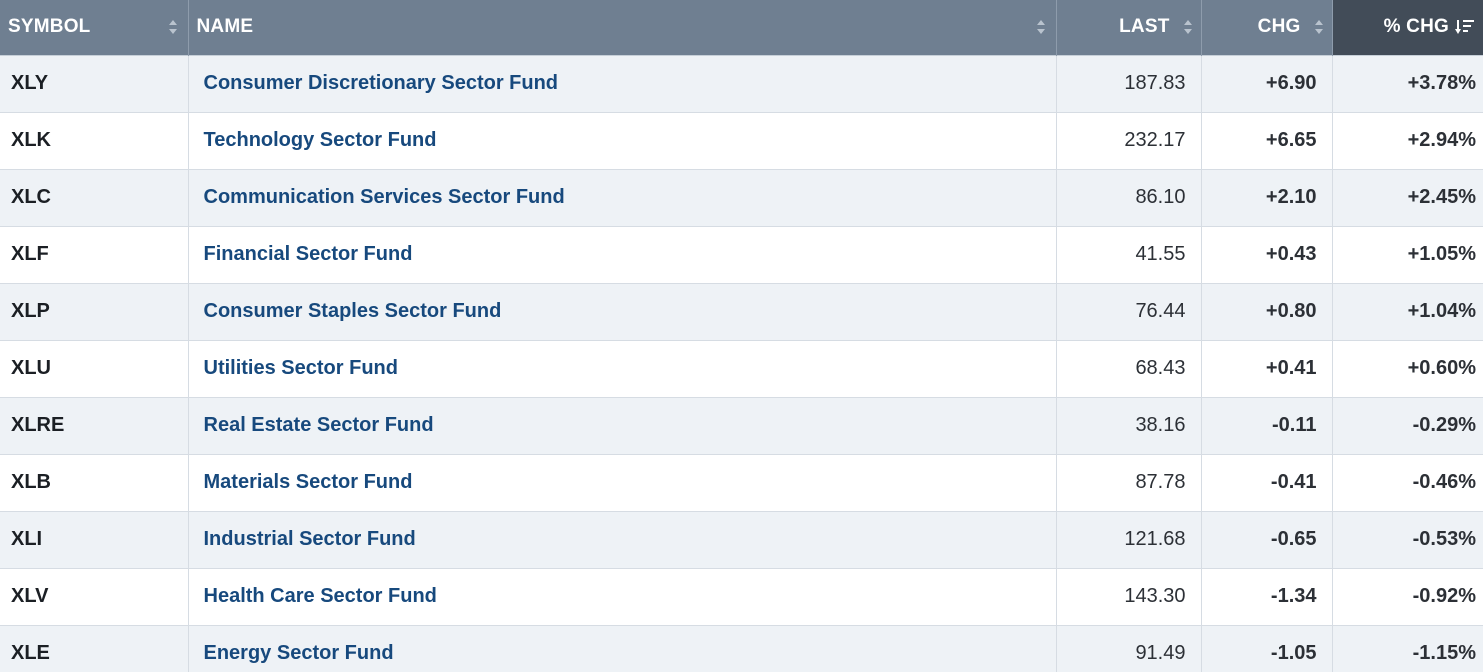 The width and height of the screenshot is (1483, 672). What do you see at coordinates (1267, 197) in the screenshot?
I see `change-cell: +2.10` at bounding box center [1267, 197].